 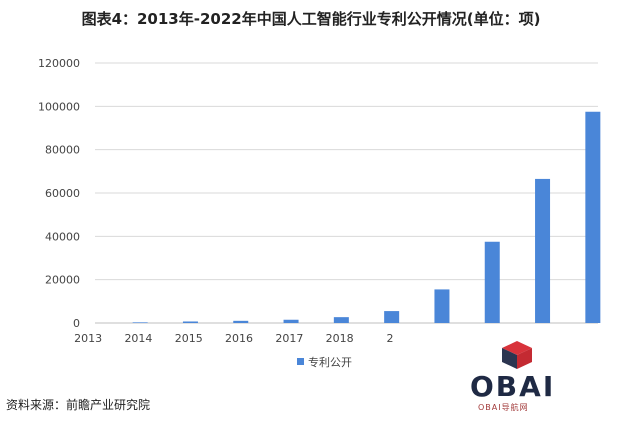 I want to click on x-tick-label: 2, so click(x=389, y=338).